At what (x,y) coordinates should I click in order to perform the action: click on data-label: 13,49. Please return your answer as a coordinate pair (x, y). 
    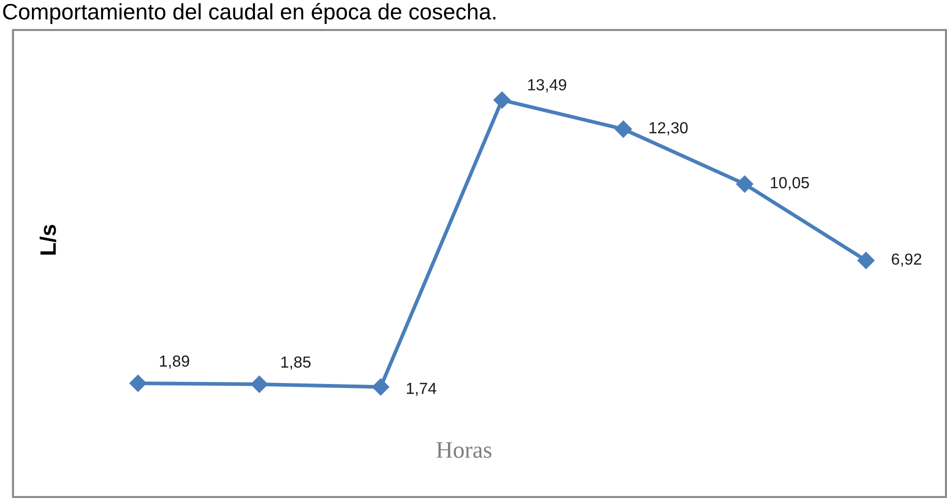
    Looking at the image, I should click on (547, 85).